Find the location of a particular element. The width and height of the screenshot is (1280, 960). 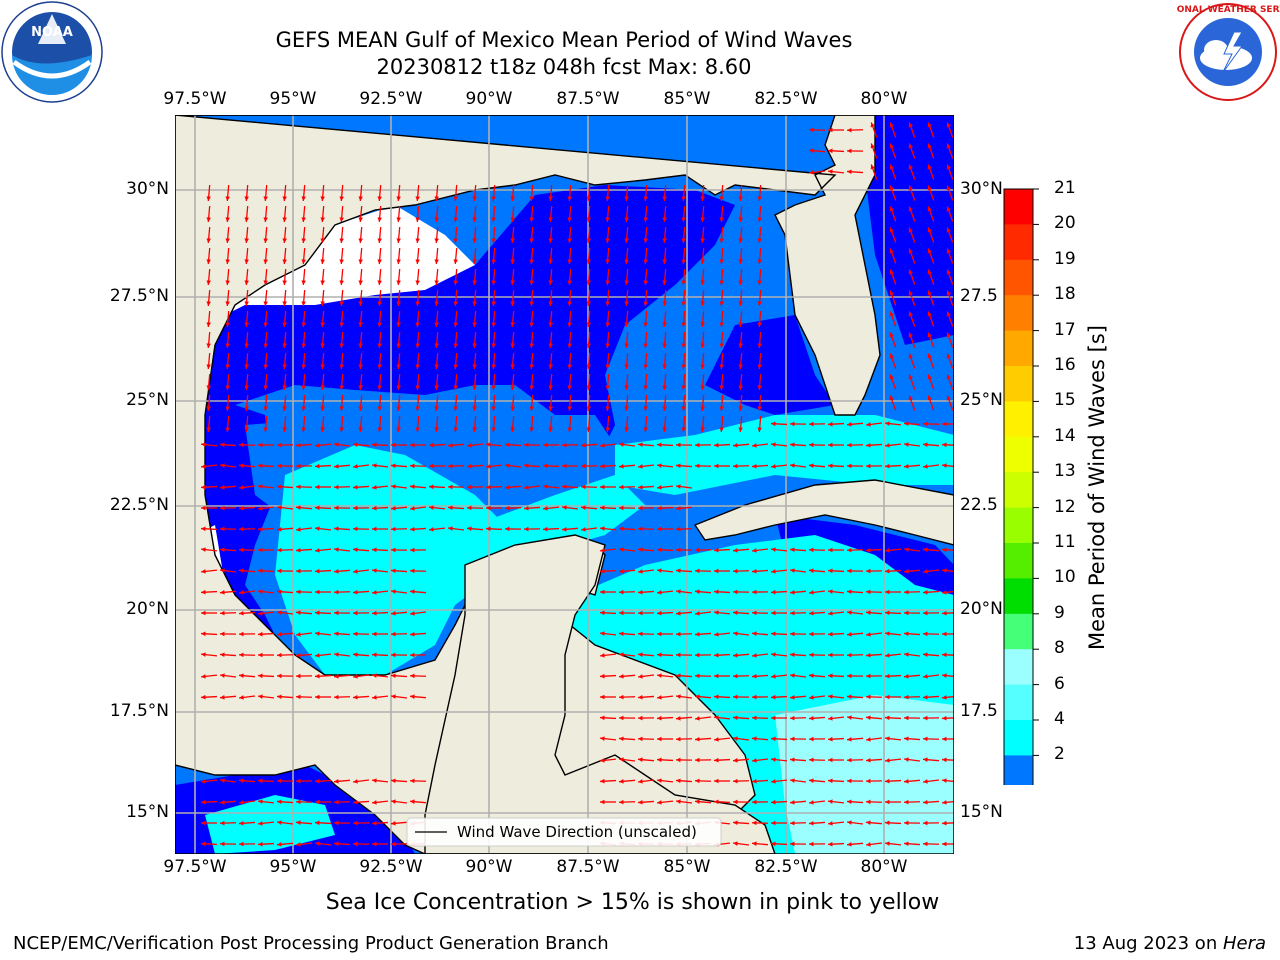

colorbar-tick-label: 9 is located at coordinates (1059, 612).